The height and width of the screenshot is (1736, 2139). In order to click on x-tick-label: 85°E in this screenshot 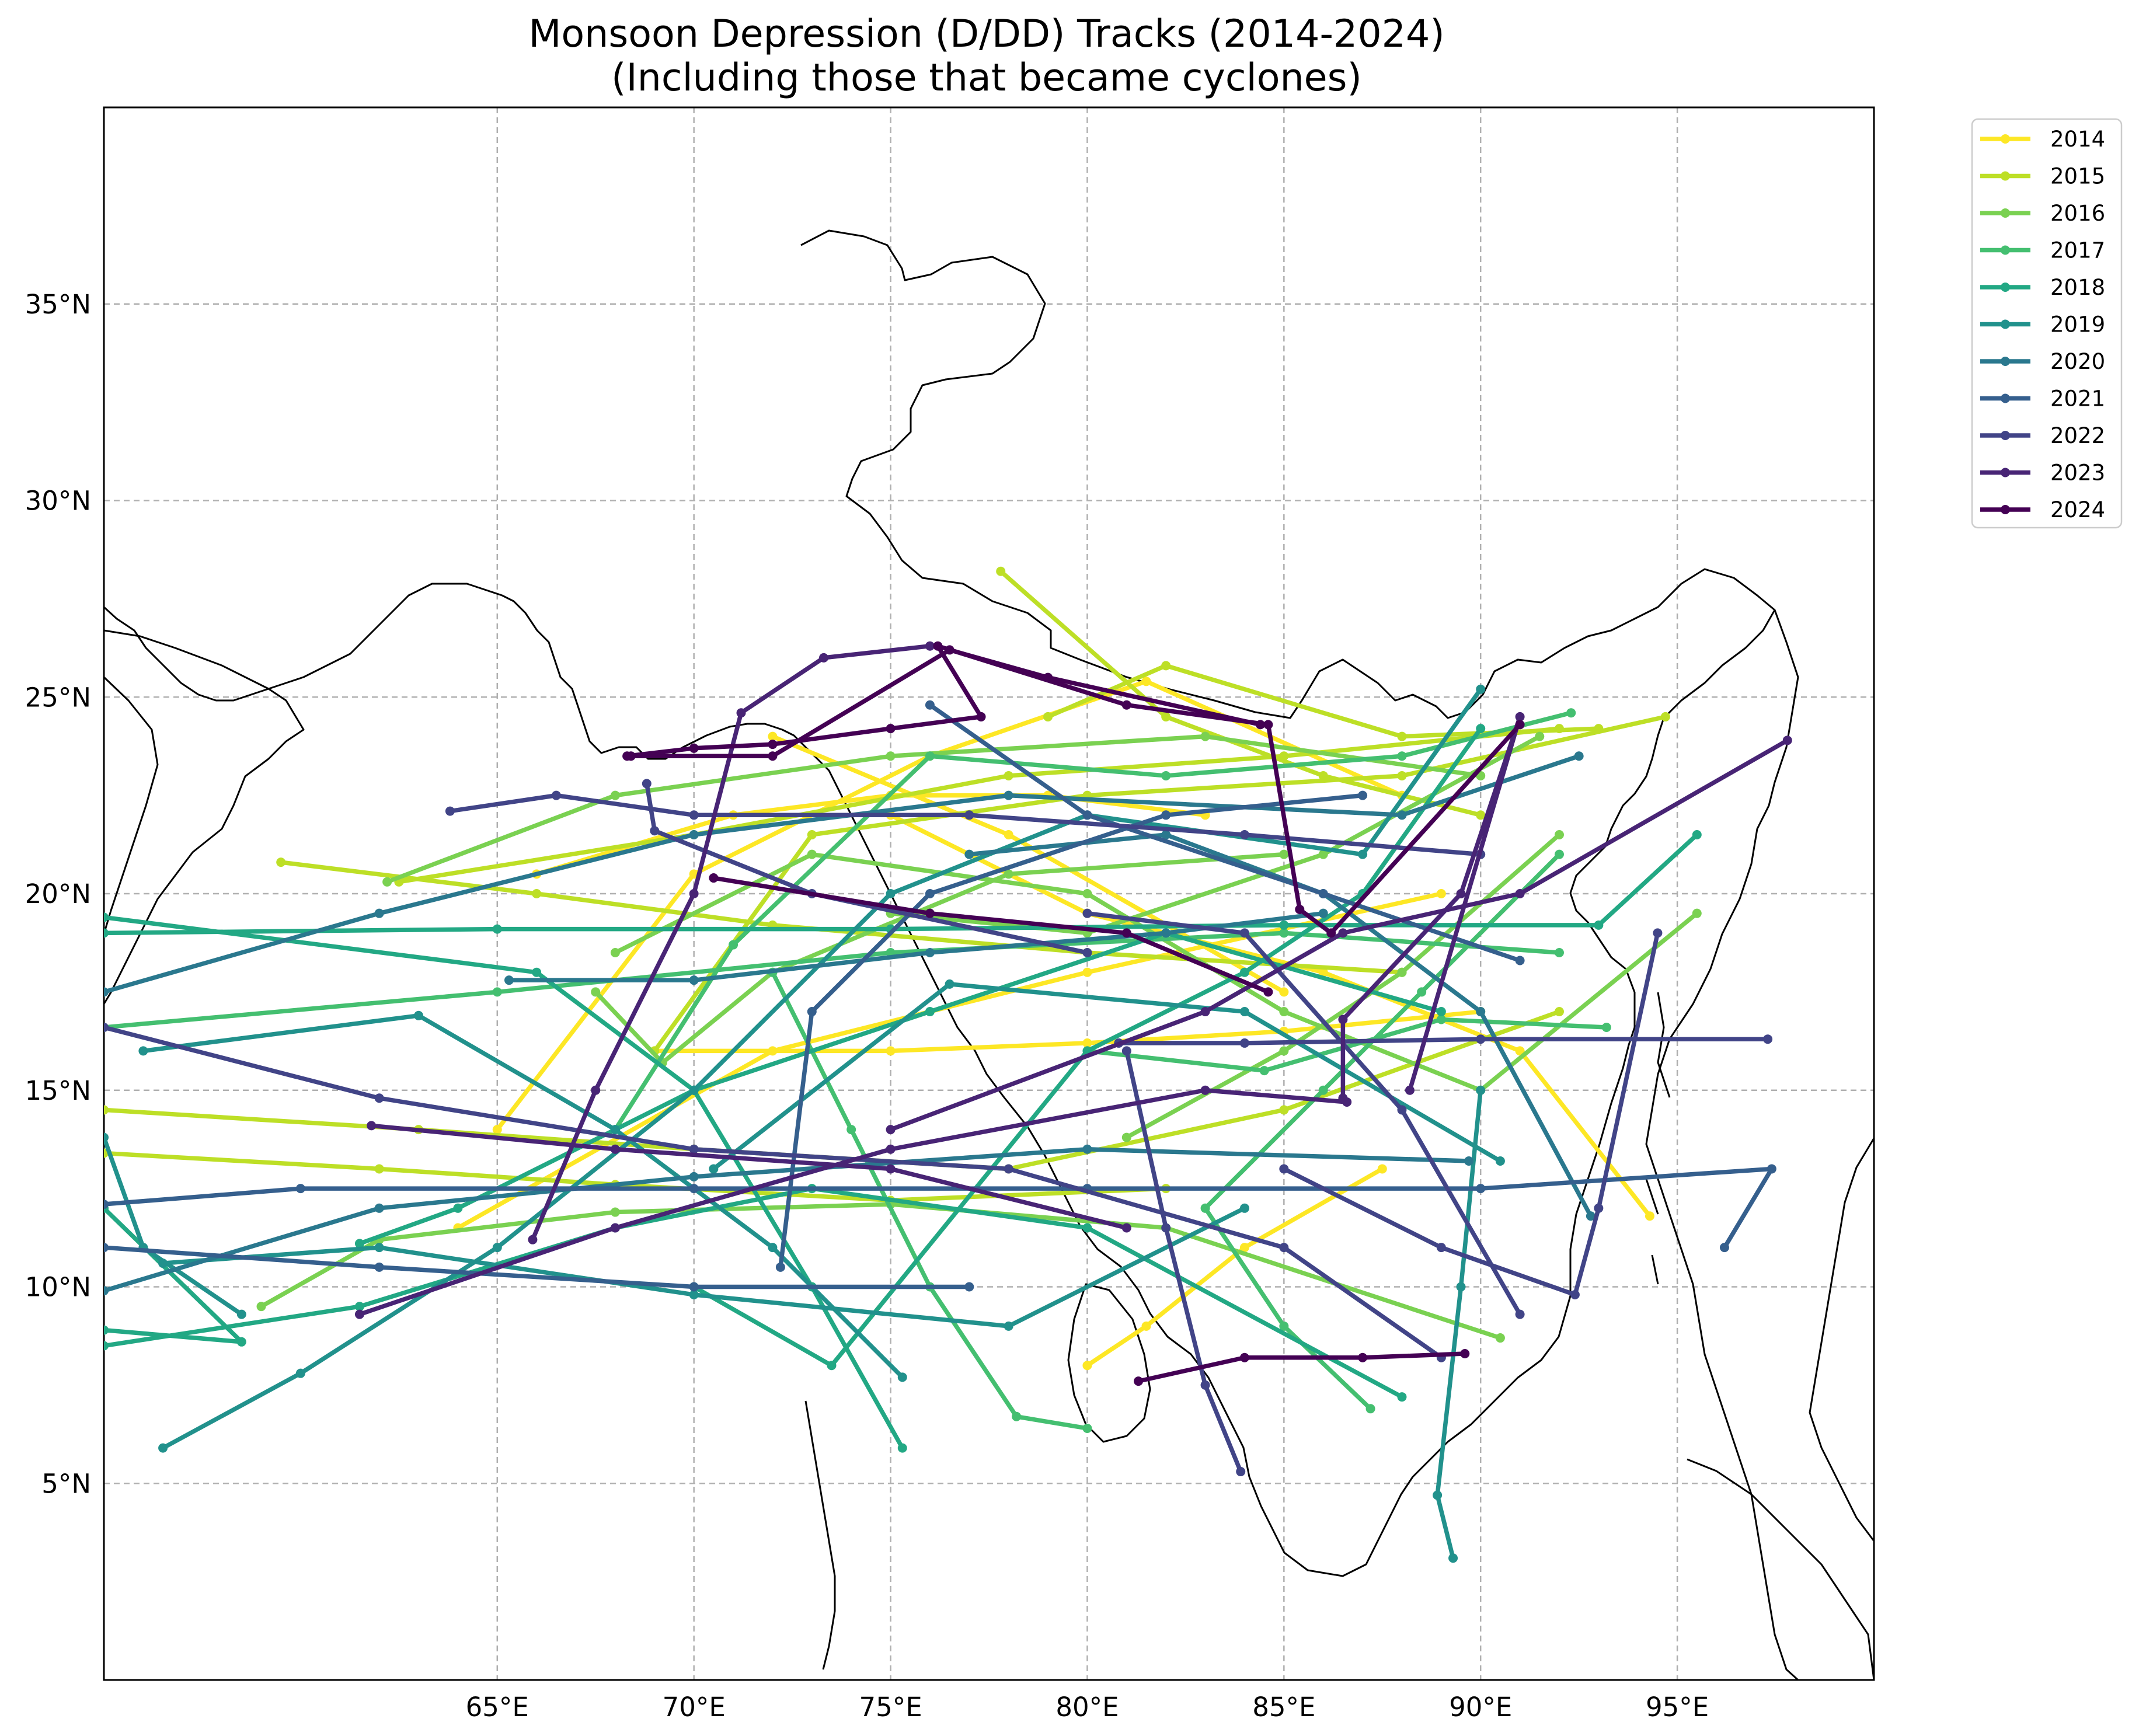, I will do `click(1283, 1707)`.